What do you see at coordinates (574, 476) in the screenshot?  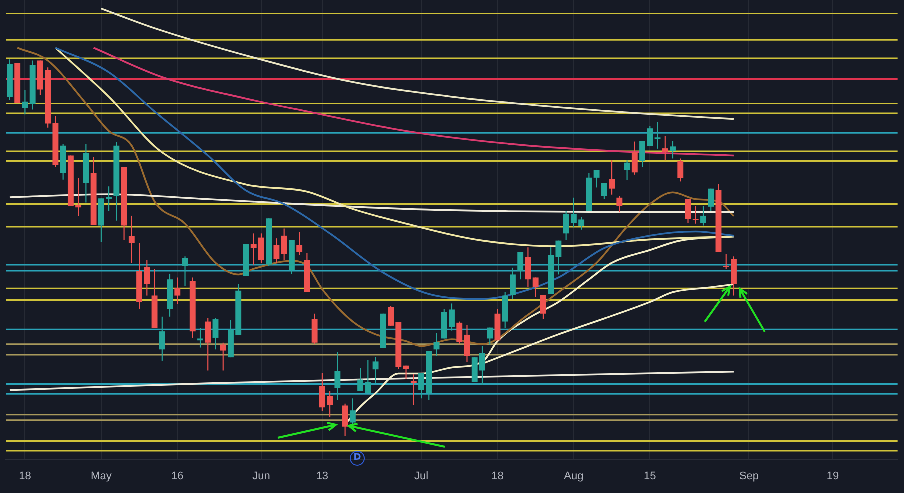 I see `x-tick-label: Aug` at bounding box center [574, 476].